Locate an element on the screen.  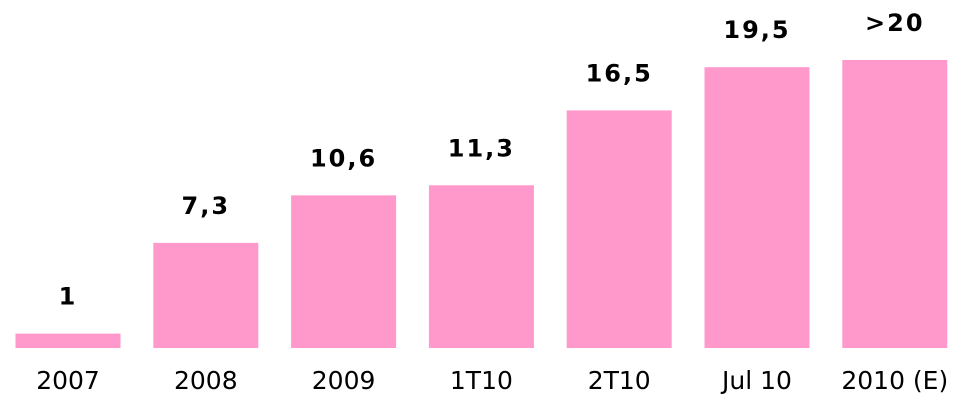
x-tick-label: 2T10 is located at coordinates (619, 380).